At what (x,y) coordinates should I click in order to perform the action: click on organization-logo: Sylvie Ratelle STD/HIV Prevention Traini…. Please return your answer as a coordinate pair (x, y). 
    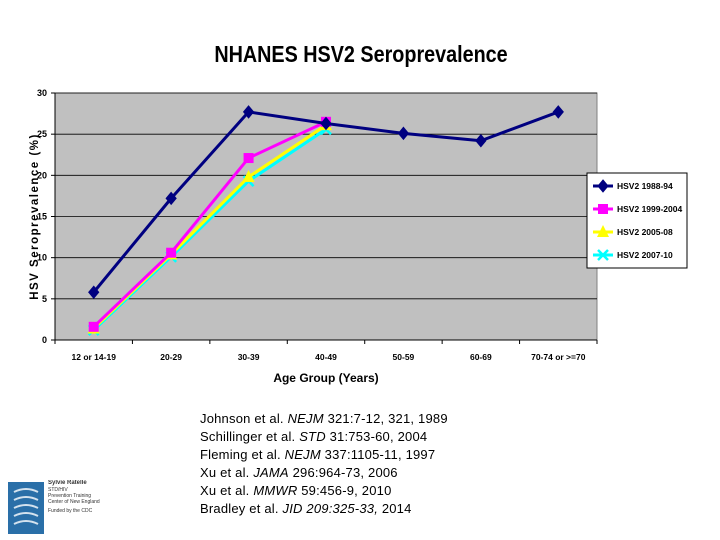
    Looking at the image, I should click on (59, 508).